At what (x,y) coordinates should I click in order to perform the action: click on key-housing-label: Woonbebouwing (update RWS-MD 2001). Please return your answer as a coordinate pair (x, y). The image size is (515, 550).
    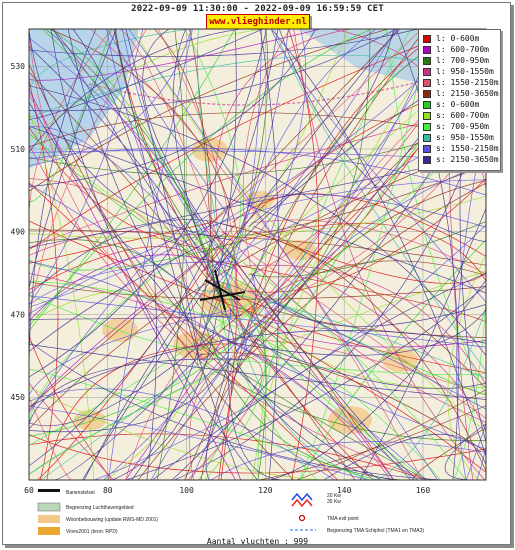
    Looking at the image, I should click on (112, 520).